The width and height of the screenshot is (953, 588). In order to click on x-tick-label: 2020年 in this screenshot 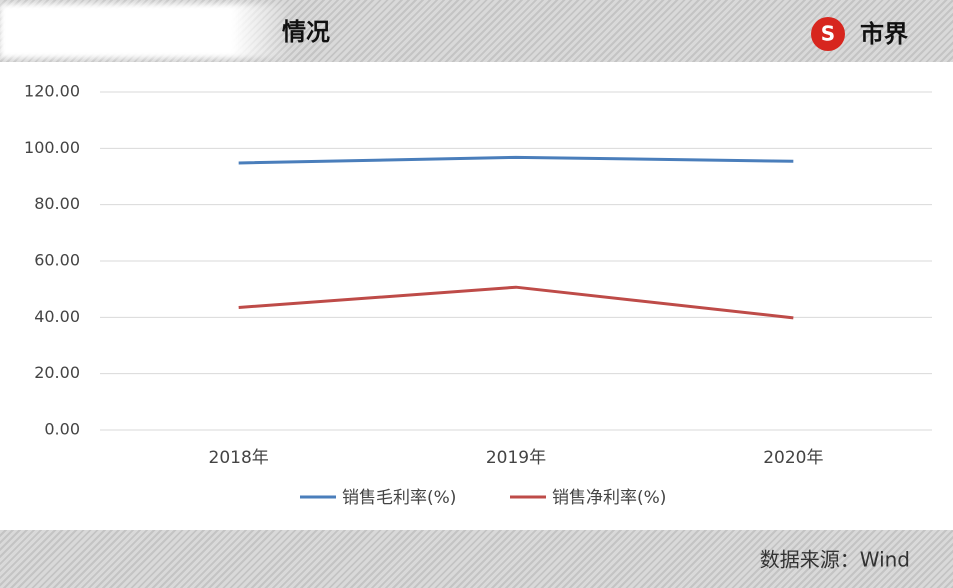, I will do `click(793, 458)`.